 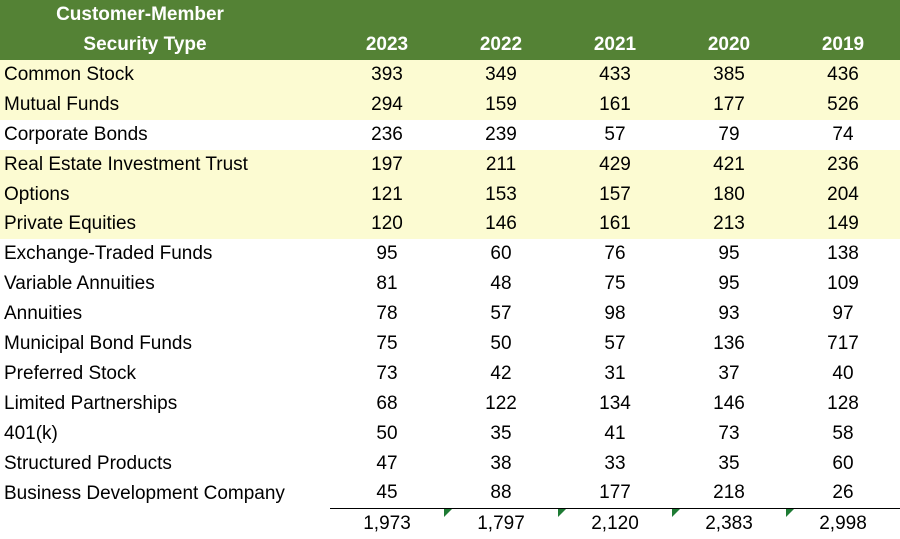 I want to click on cell-value: 47, so click(x=387, y=463).